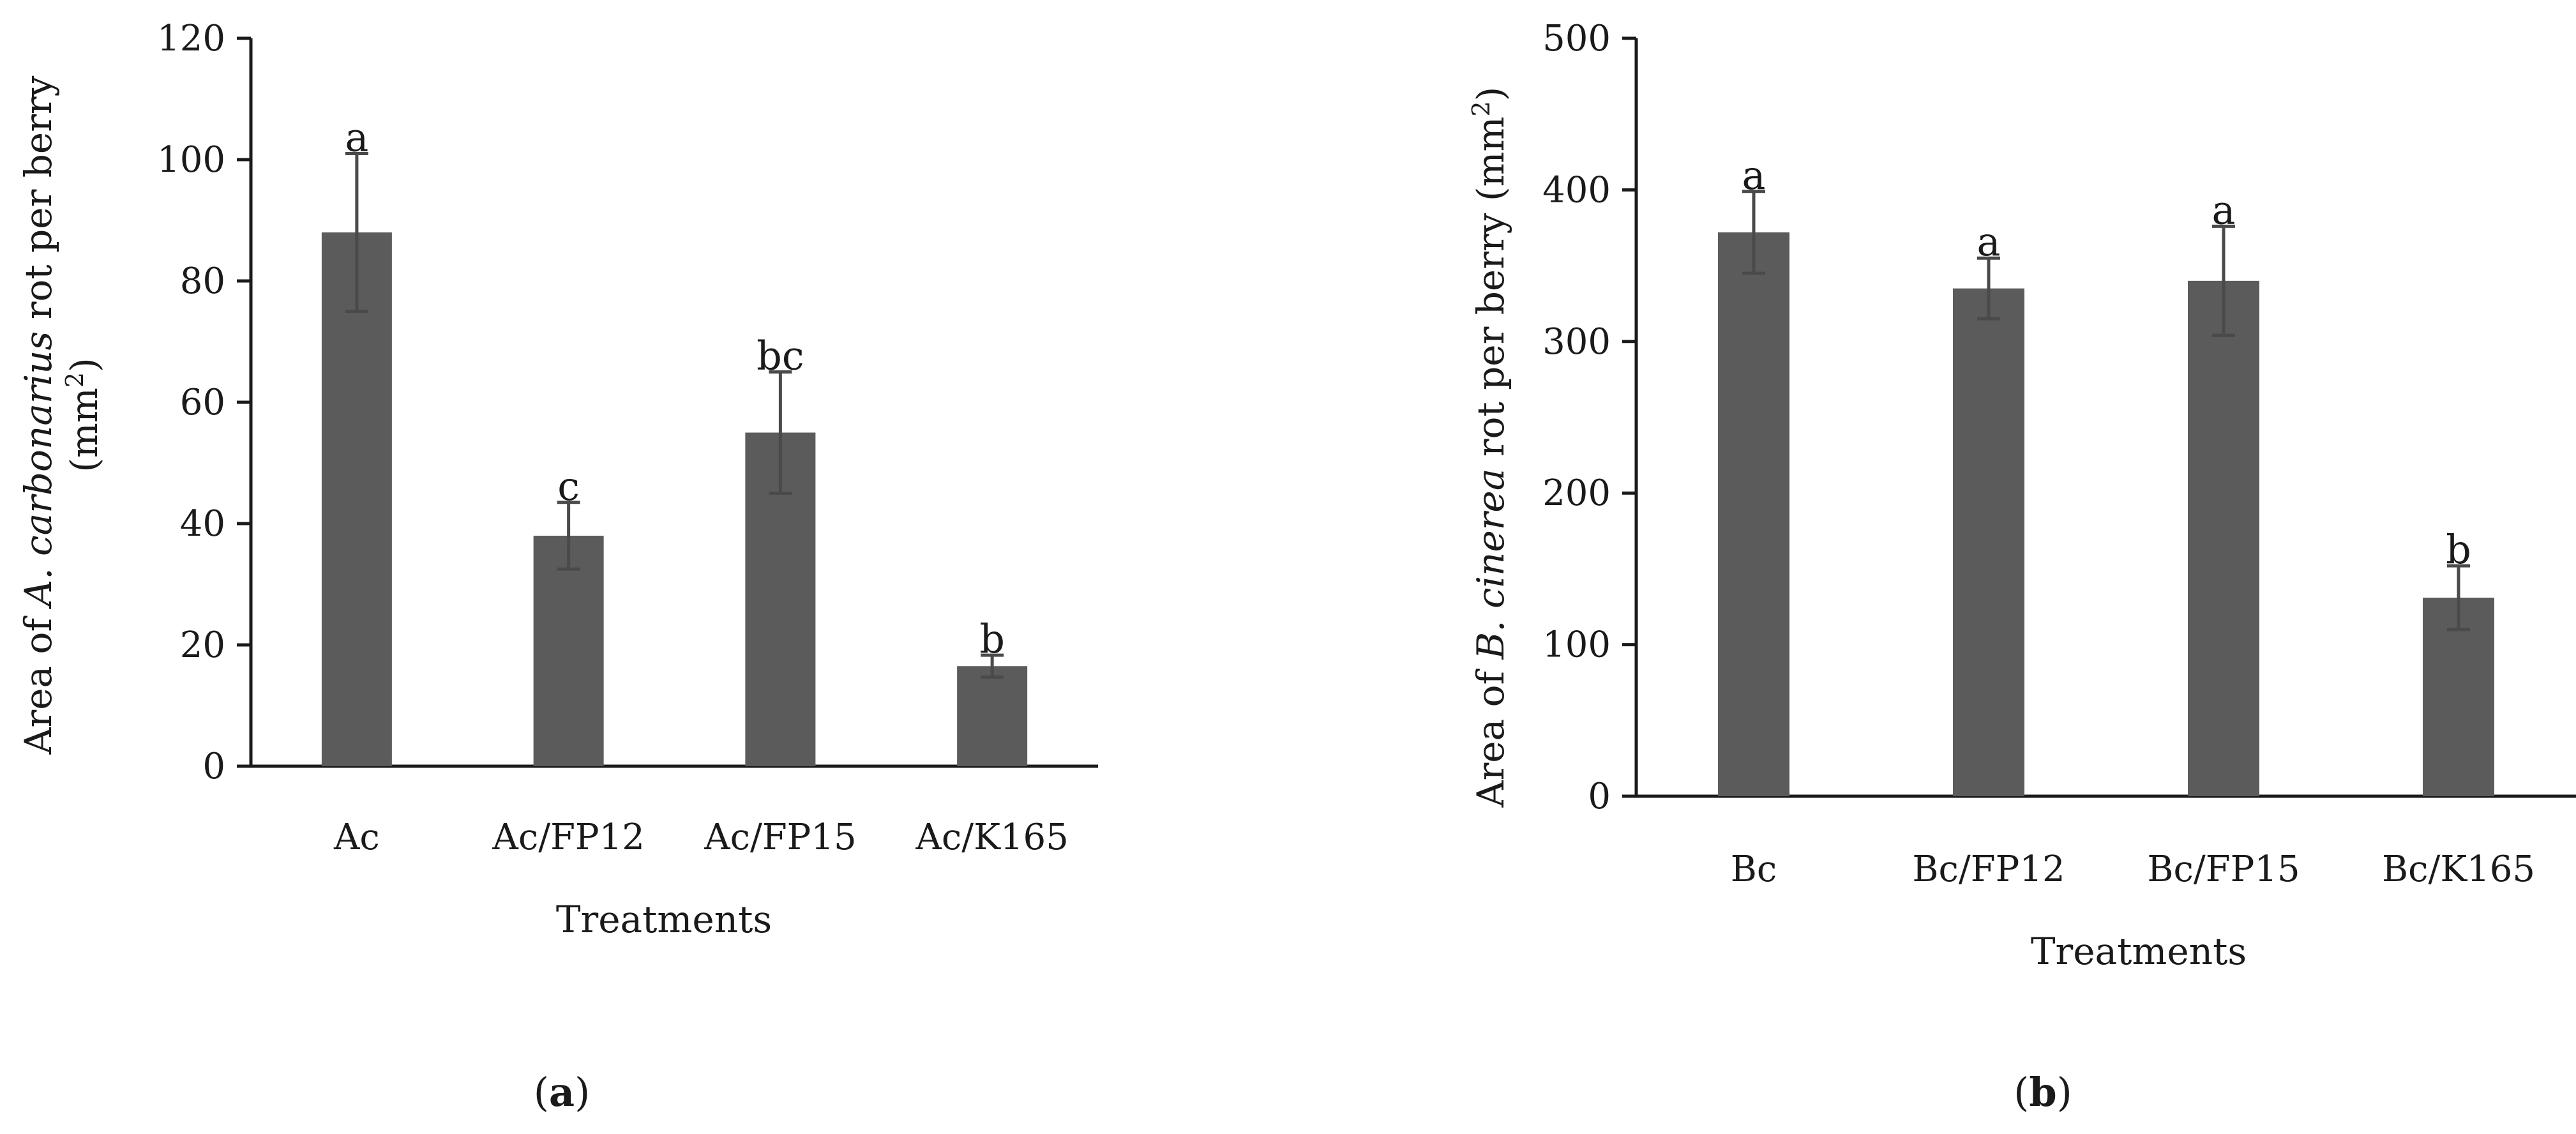  What do you see at coordinates (1576, 342) in the screenshot?
I see `y-tick-label: 300` at bounding box center [1576, 342].